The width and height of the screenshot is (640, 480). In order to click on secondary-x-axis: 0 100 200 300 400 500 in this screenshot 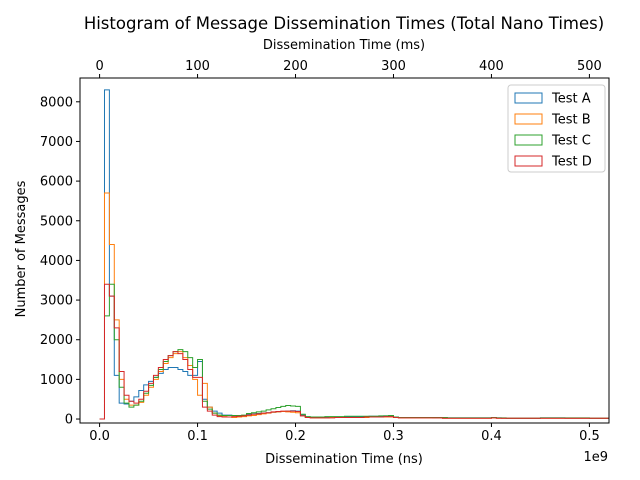, I will do `click(348, 68)`.